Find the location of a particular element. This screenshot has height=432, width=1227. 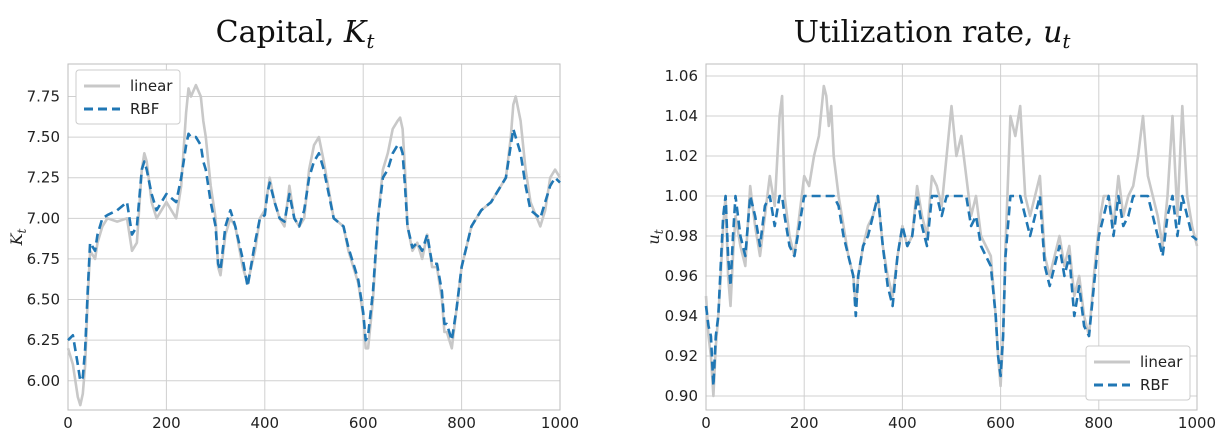

capital-x-tick-label: 1000 is located at coordinates (560, 423).